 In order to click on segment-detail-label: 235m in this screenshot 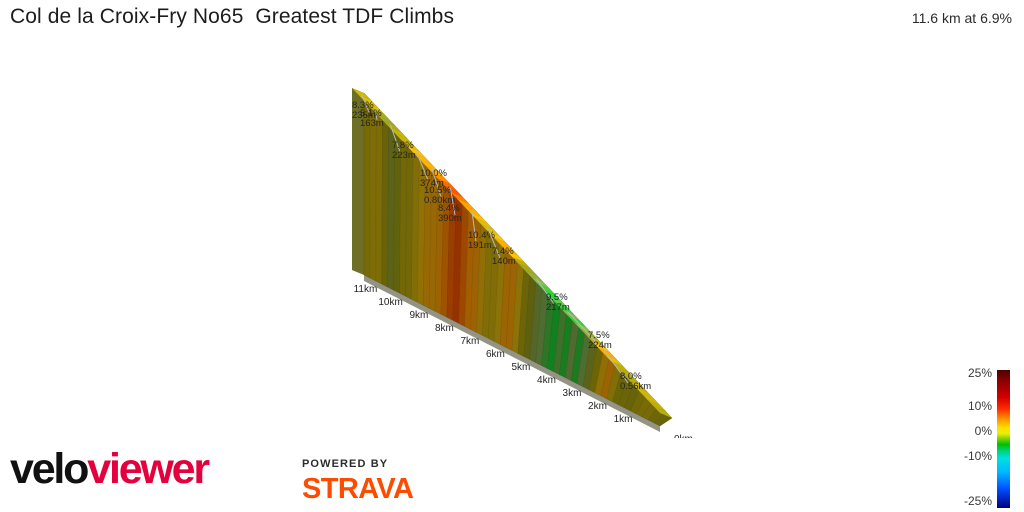, I will do `click(364, 115)`.